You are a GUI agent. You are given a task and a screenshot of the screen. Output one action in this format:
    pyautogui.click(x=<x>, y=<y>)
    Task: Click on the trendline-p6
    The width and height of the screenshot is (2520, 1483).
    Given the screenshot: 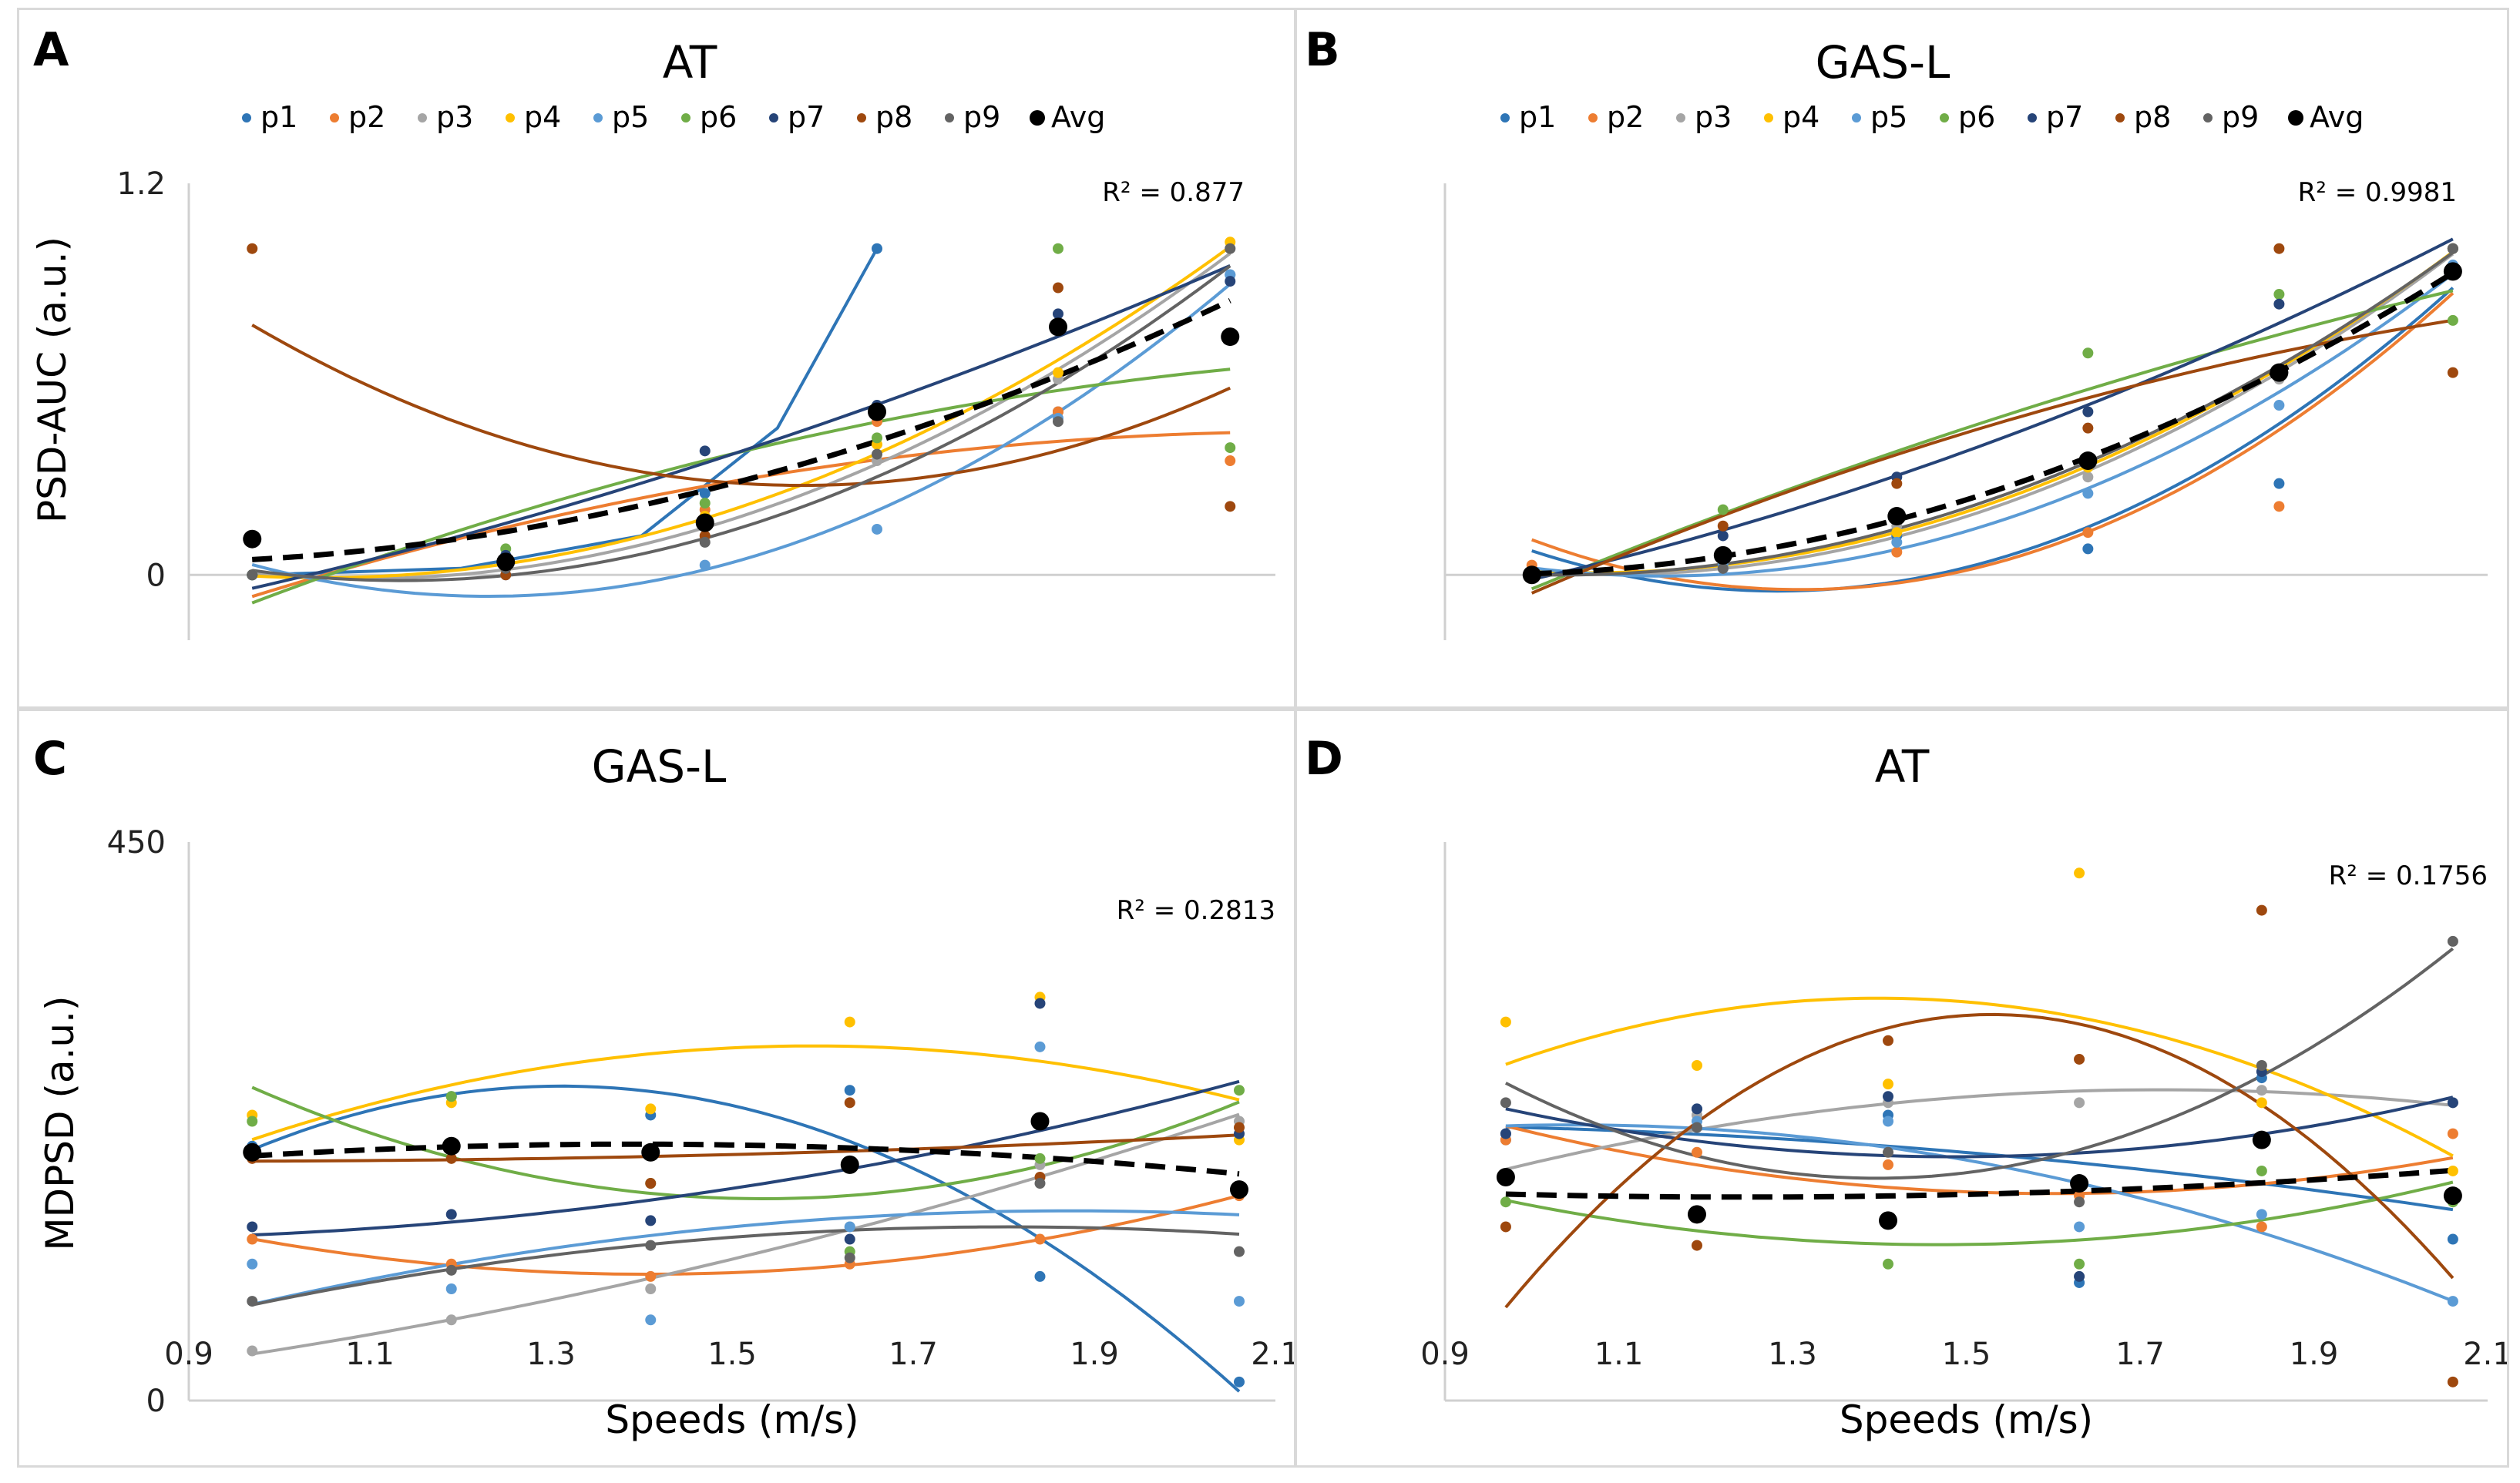 What is the action you would take?
    pyautogui.click(x=1992, y=440)
    